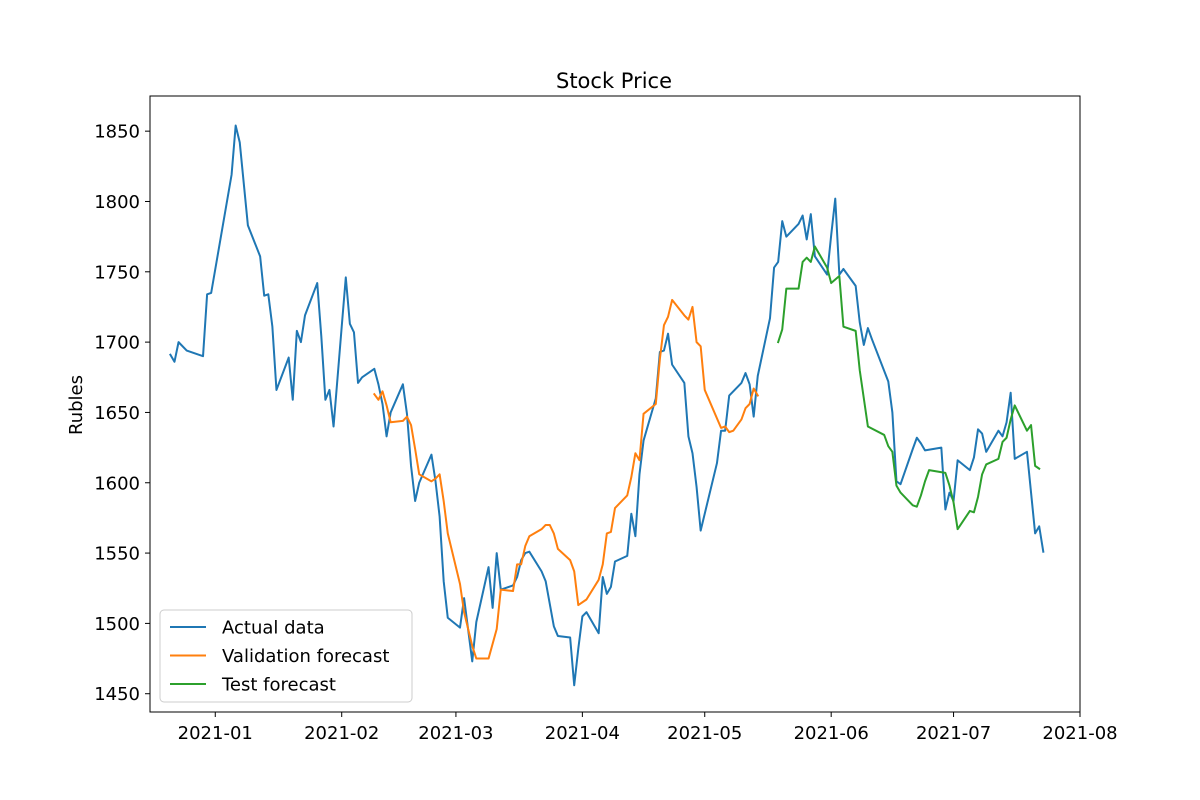 This screenshot has width=1200, height=800. Describe the element at coordinates (117, 624) in the screenshot. I see `y-tick-label: 1500` at that location.